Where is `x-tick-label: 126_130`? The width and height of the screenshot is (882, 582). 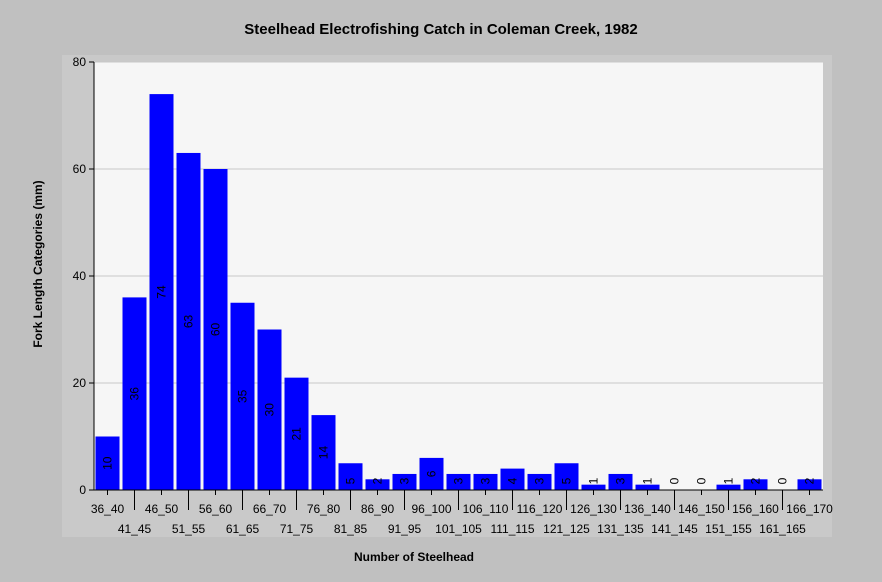
x-tick-label: 126_130 is located at coordinates (593, 509).